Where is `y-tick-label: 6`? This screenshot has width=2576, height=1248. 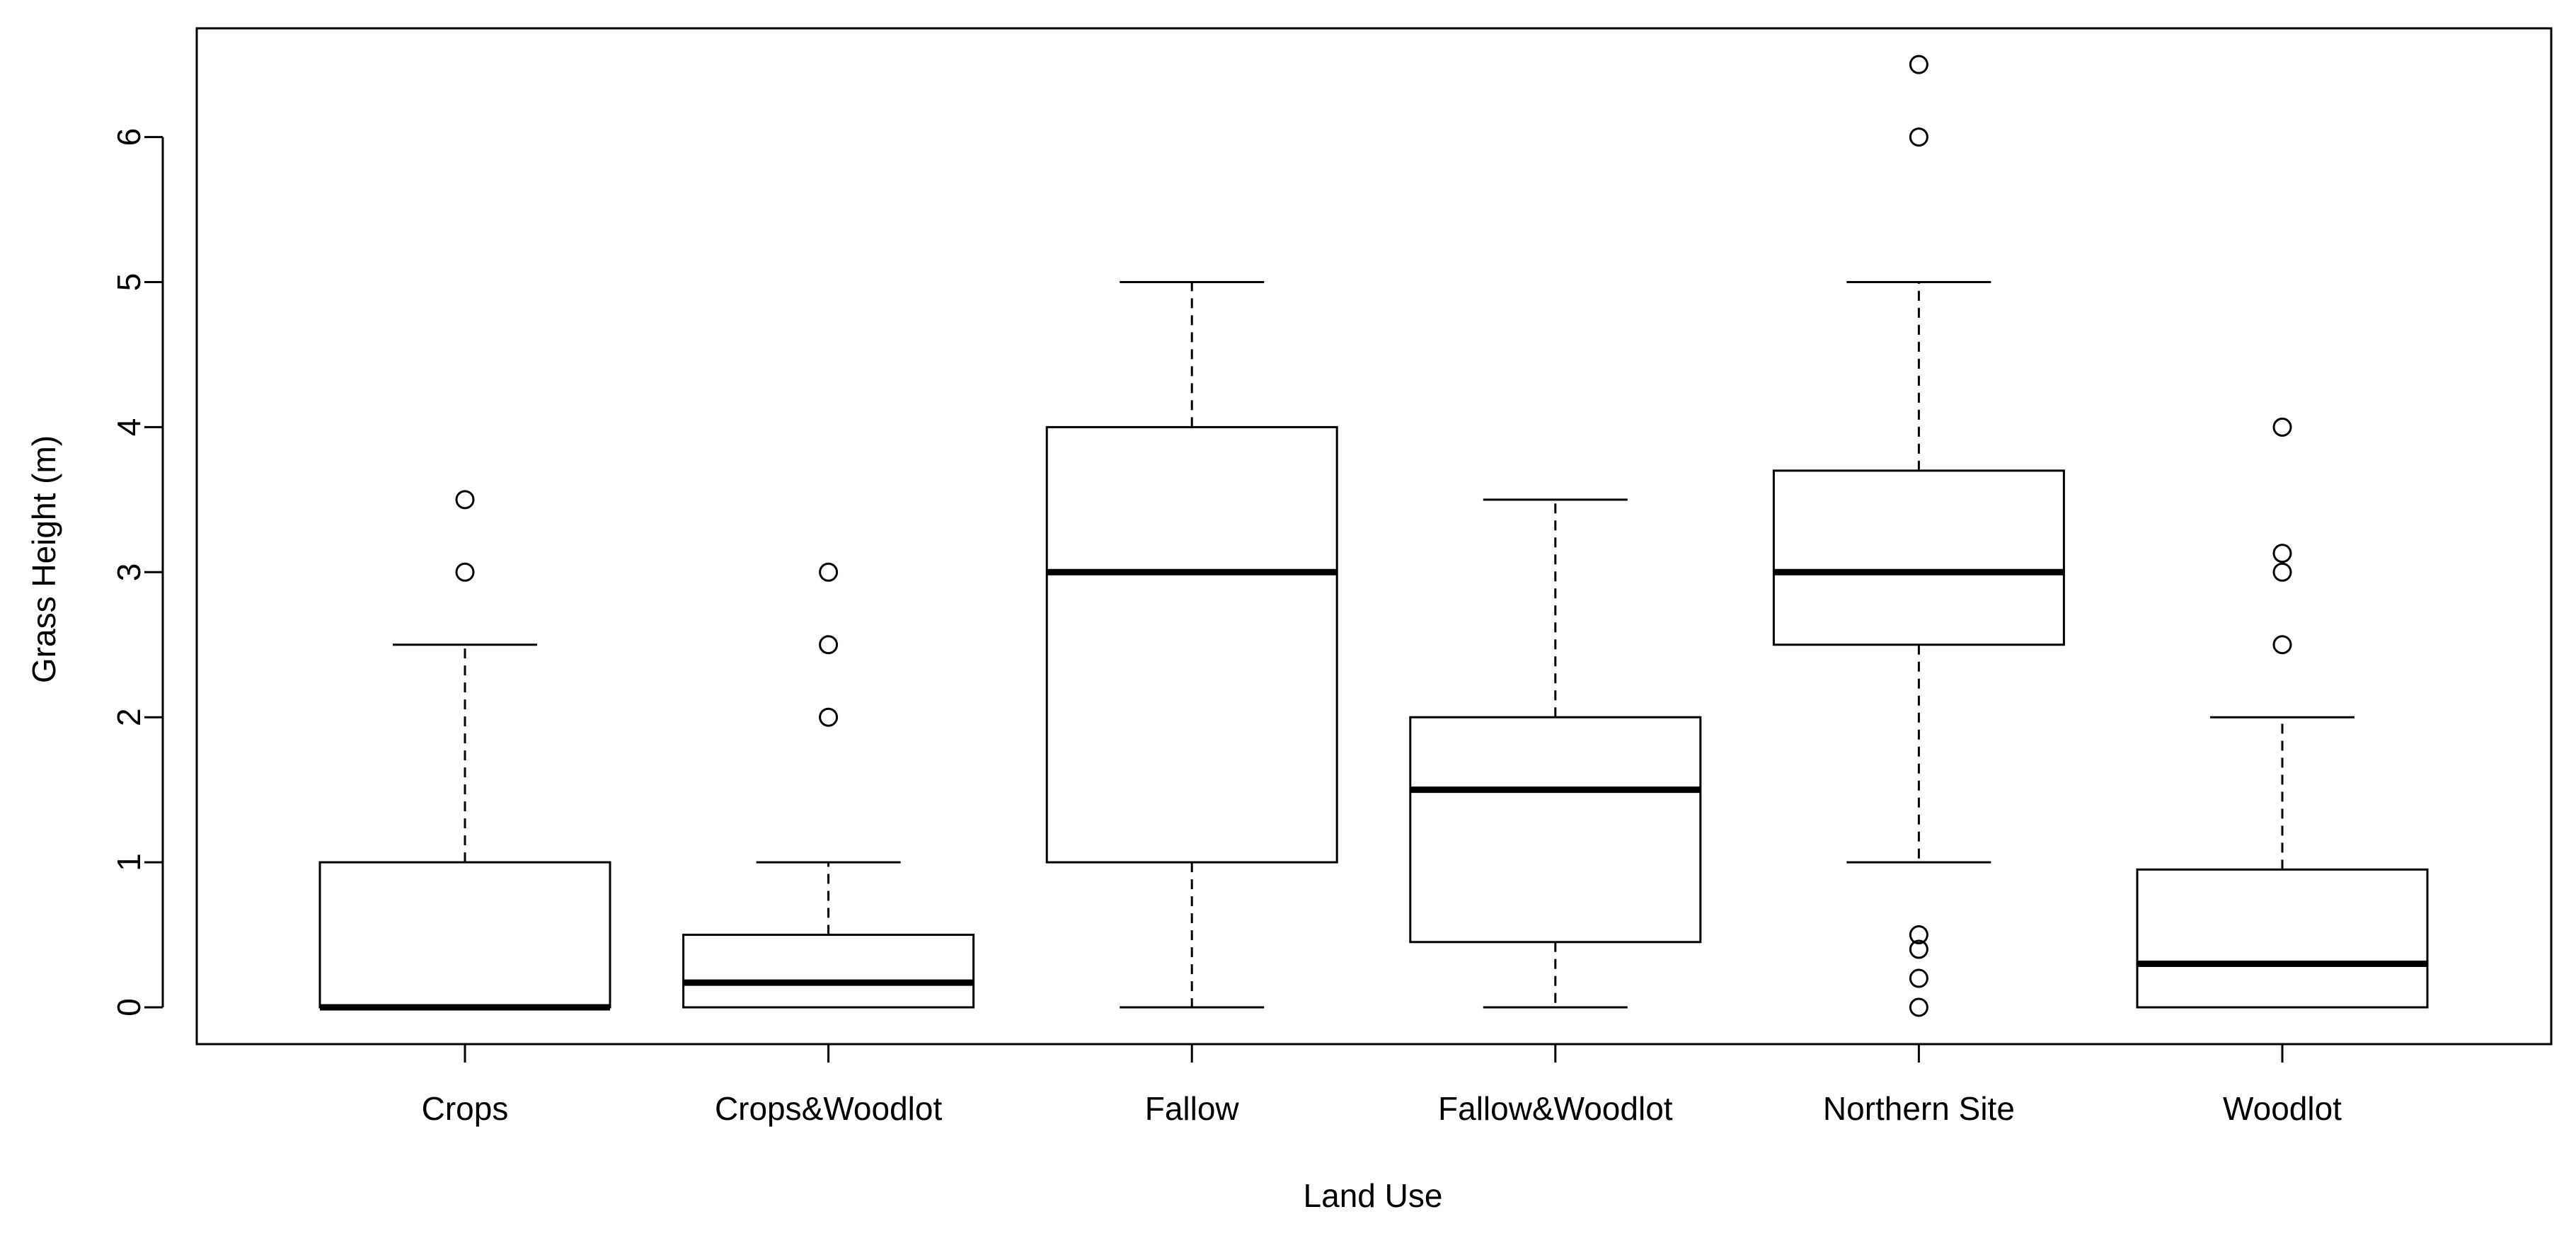
y-tick-label: 6 is located at coordinates (128, 137).